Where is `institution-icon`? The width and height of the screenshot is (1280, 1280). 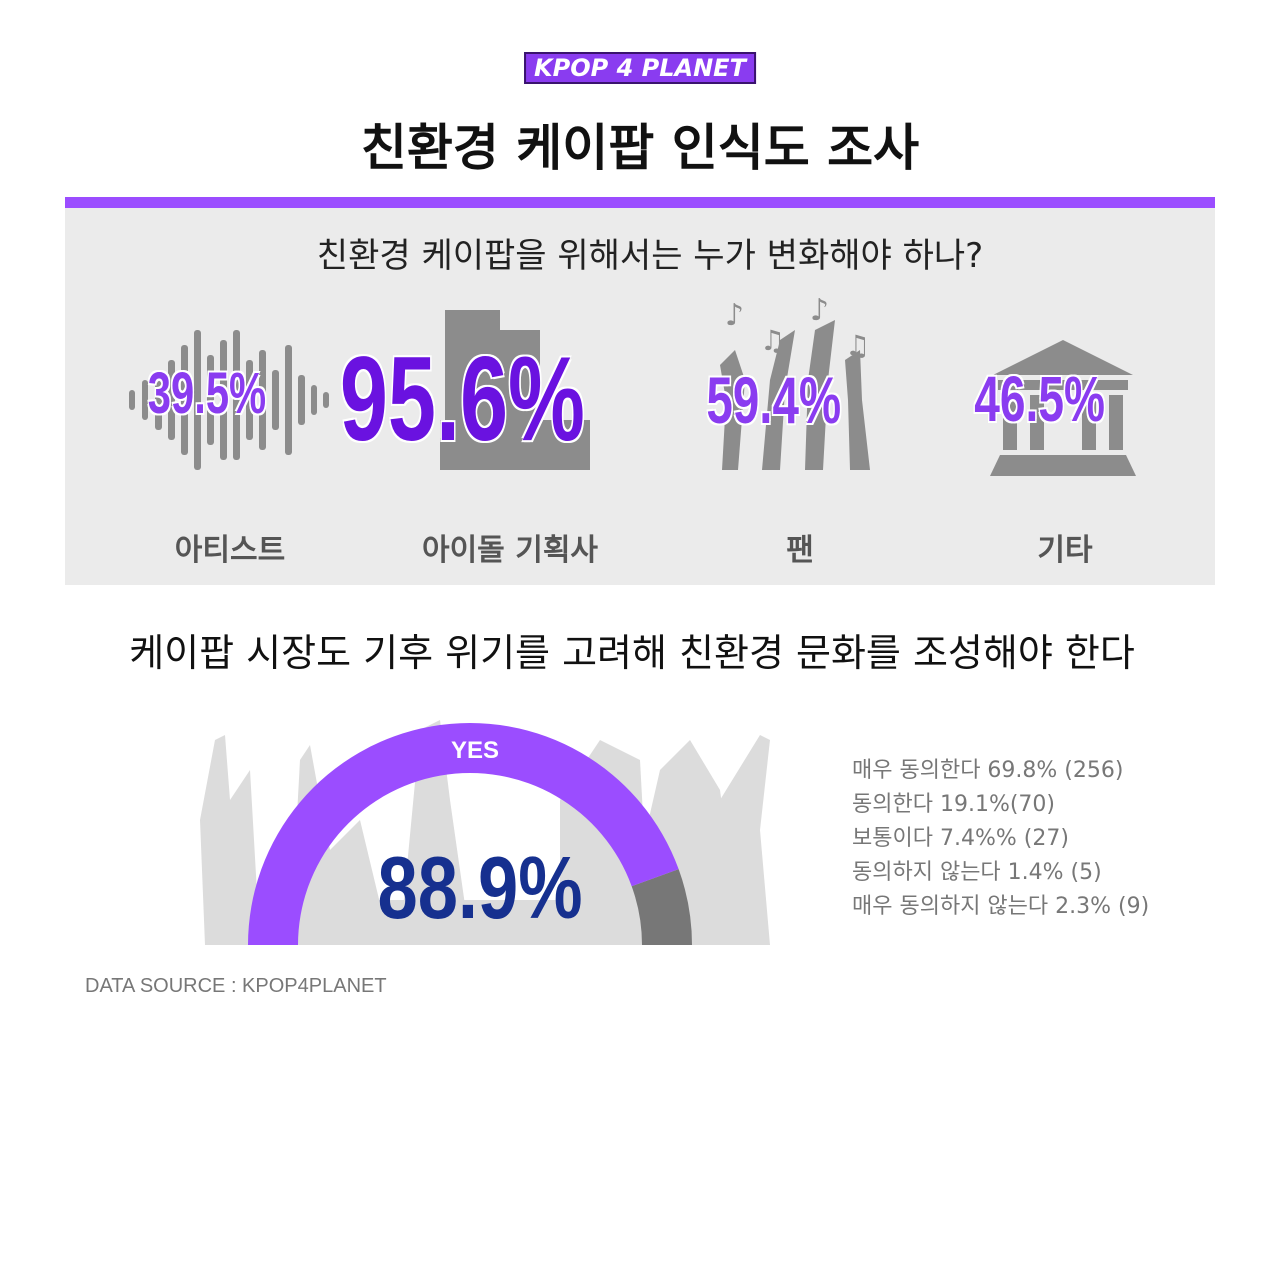 institution-icon is located at coordinates (1063, 408).